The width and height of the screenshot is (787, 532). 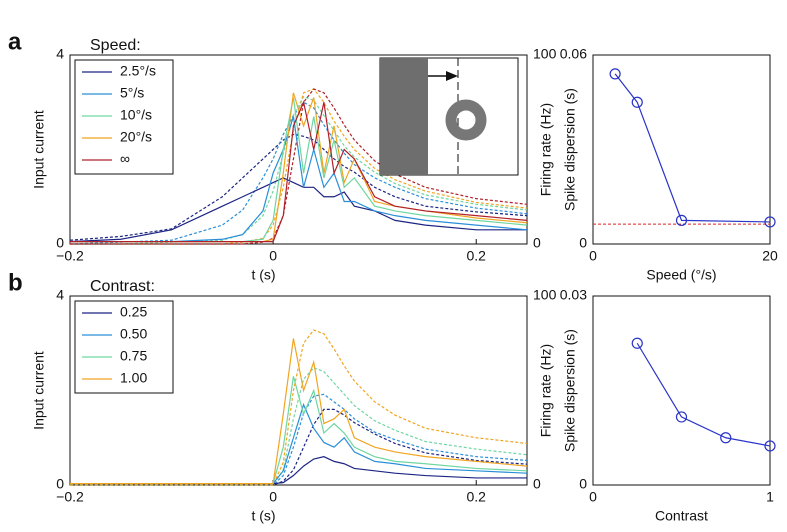 What do you see at coordinates (132, 93) in the screenshot?
I see `legend-label: 5°/s` at bounding box center [132, 93].